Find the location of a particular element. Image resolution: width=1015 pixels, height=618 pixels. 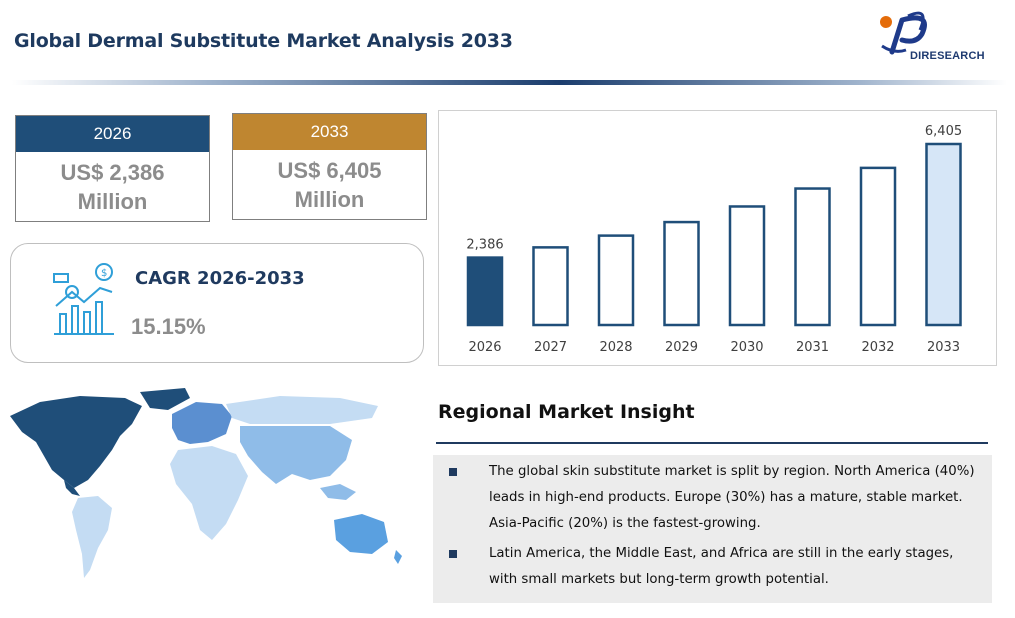

bar-2028 is located at coordinates (616, 280).